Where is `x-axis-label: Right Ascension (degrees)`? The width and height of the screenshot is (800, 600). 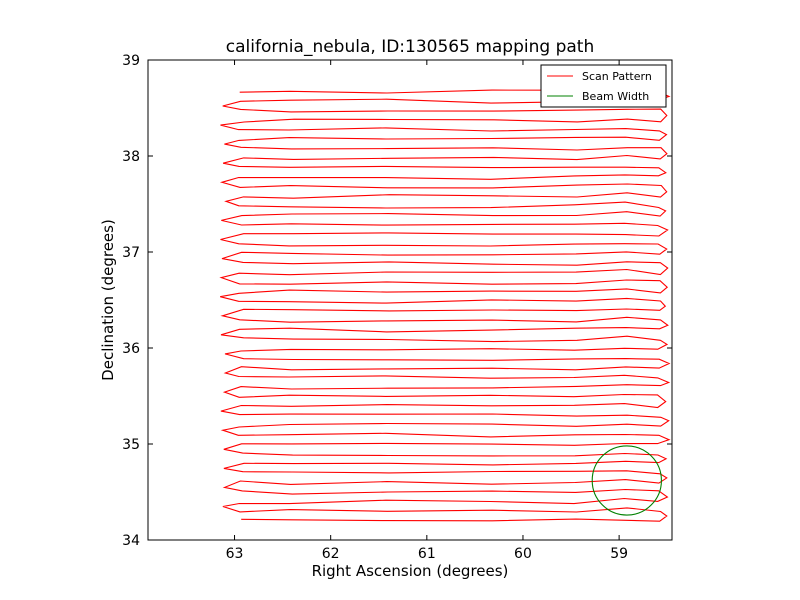 x-axis-label: Right Ascension (degrees) is located at coordinates (410, 571).